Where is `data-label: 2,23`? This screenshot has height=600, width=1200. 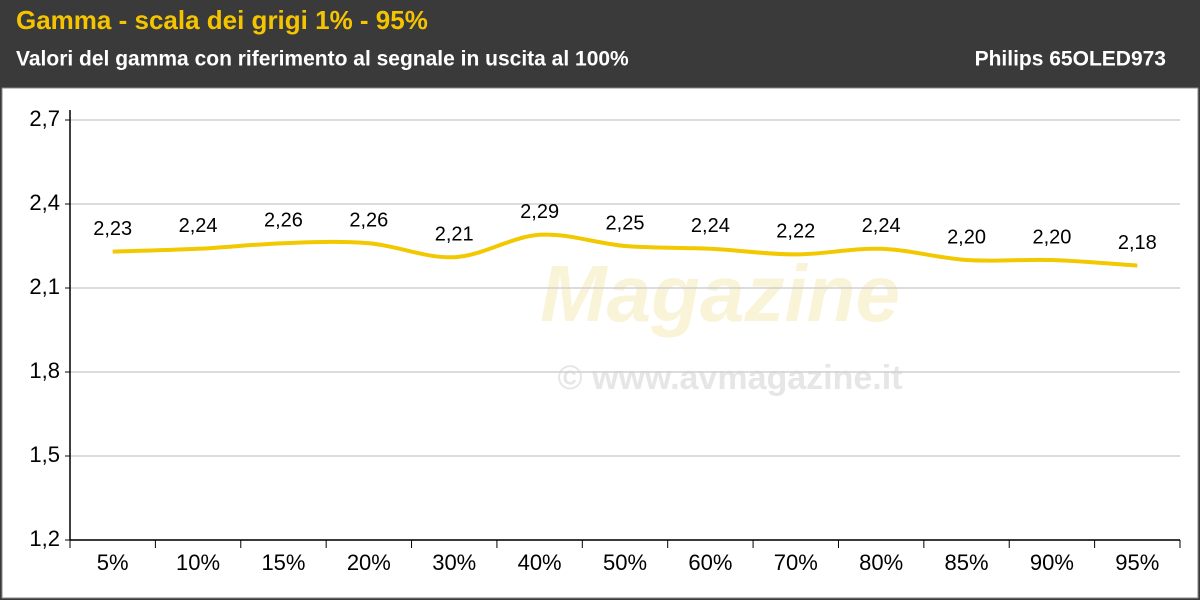 data-label: 2,23 is located at coordinates (112, 229).